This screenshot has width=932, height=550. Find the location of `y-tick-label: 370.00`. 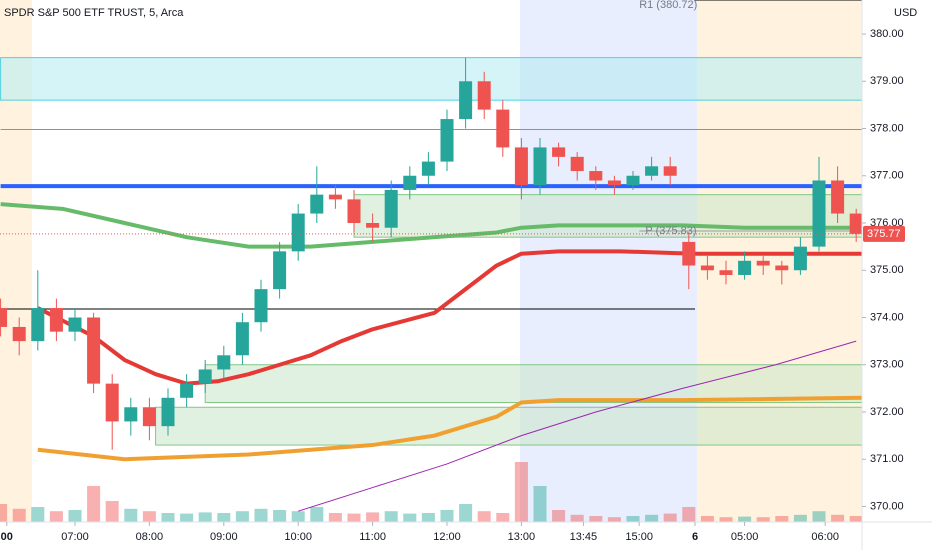

y-tick-label: 370.00 is located at coordinates (887, 506).